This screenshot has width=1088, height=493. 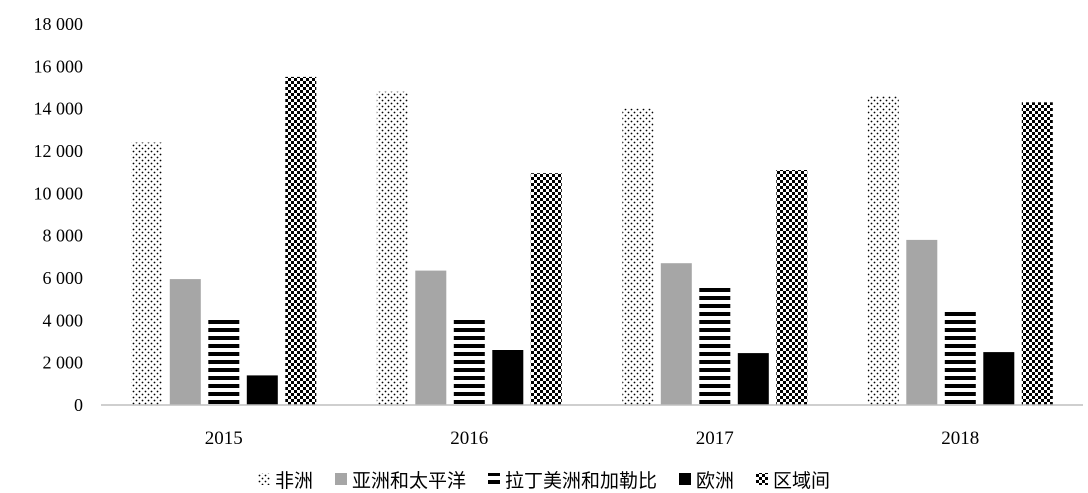 What do you see at coordinates (59, 151) in the screenshot?
I see `y-tick-label: 12 000` at bounding box center [59, 151].